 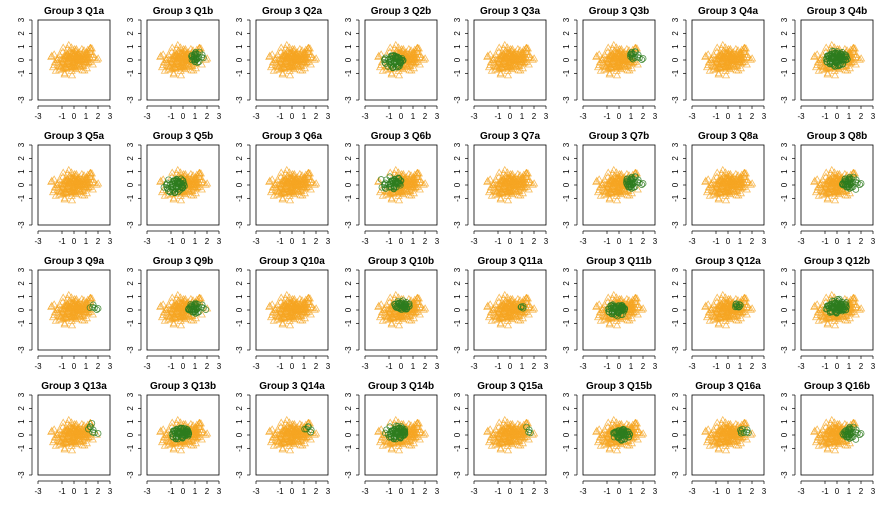 What do you see at coordinates (401, 185) in the screenshot?
I see `plot-frame` at bounding box center [401, 185].